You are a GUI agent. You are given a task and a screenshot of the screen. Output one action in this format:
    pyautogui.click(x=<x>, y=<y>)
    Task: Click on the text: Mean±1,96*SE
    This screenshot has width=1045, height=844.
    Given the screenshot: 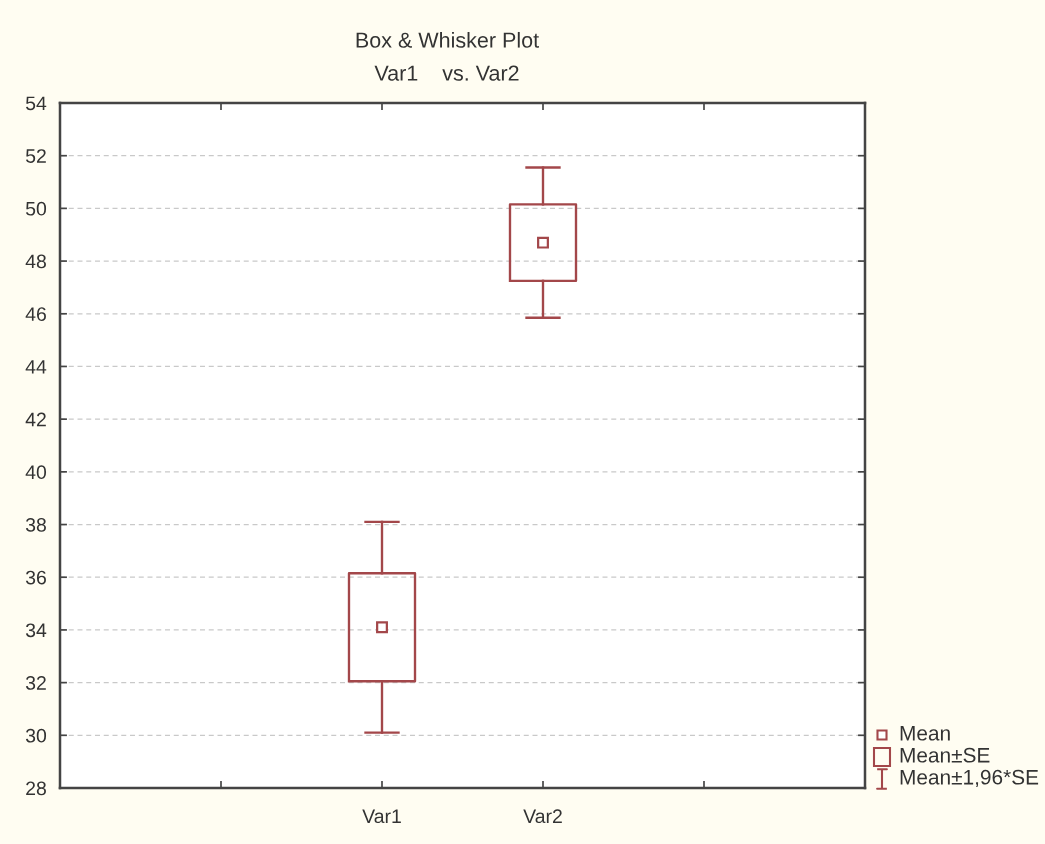 What is the action you would take?
    pyautogui.click(x=969, y=778)
    